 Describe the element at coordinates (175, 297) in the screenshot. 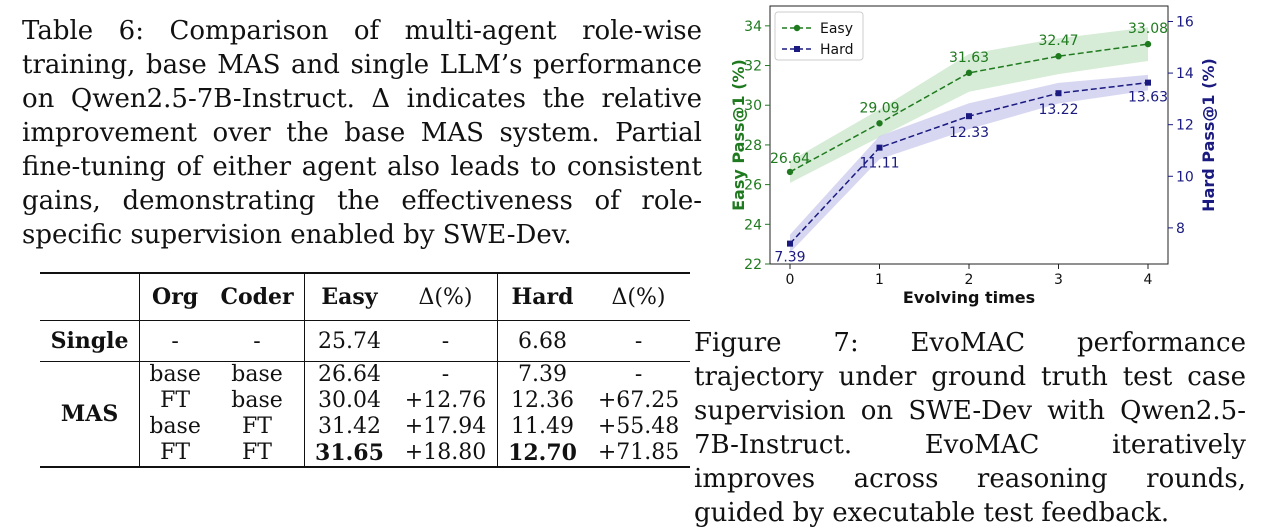

I see `header-org: Org` at that location.